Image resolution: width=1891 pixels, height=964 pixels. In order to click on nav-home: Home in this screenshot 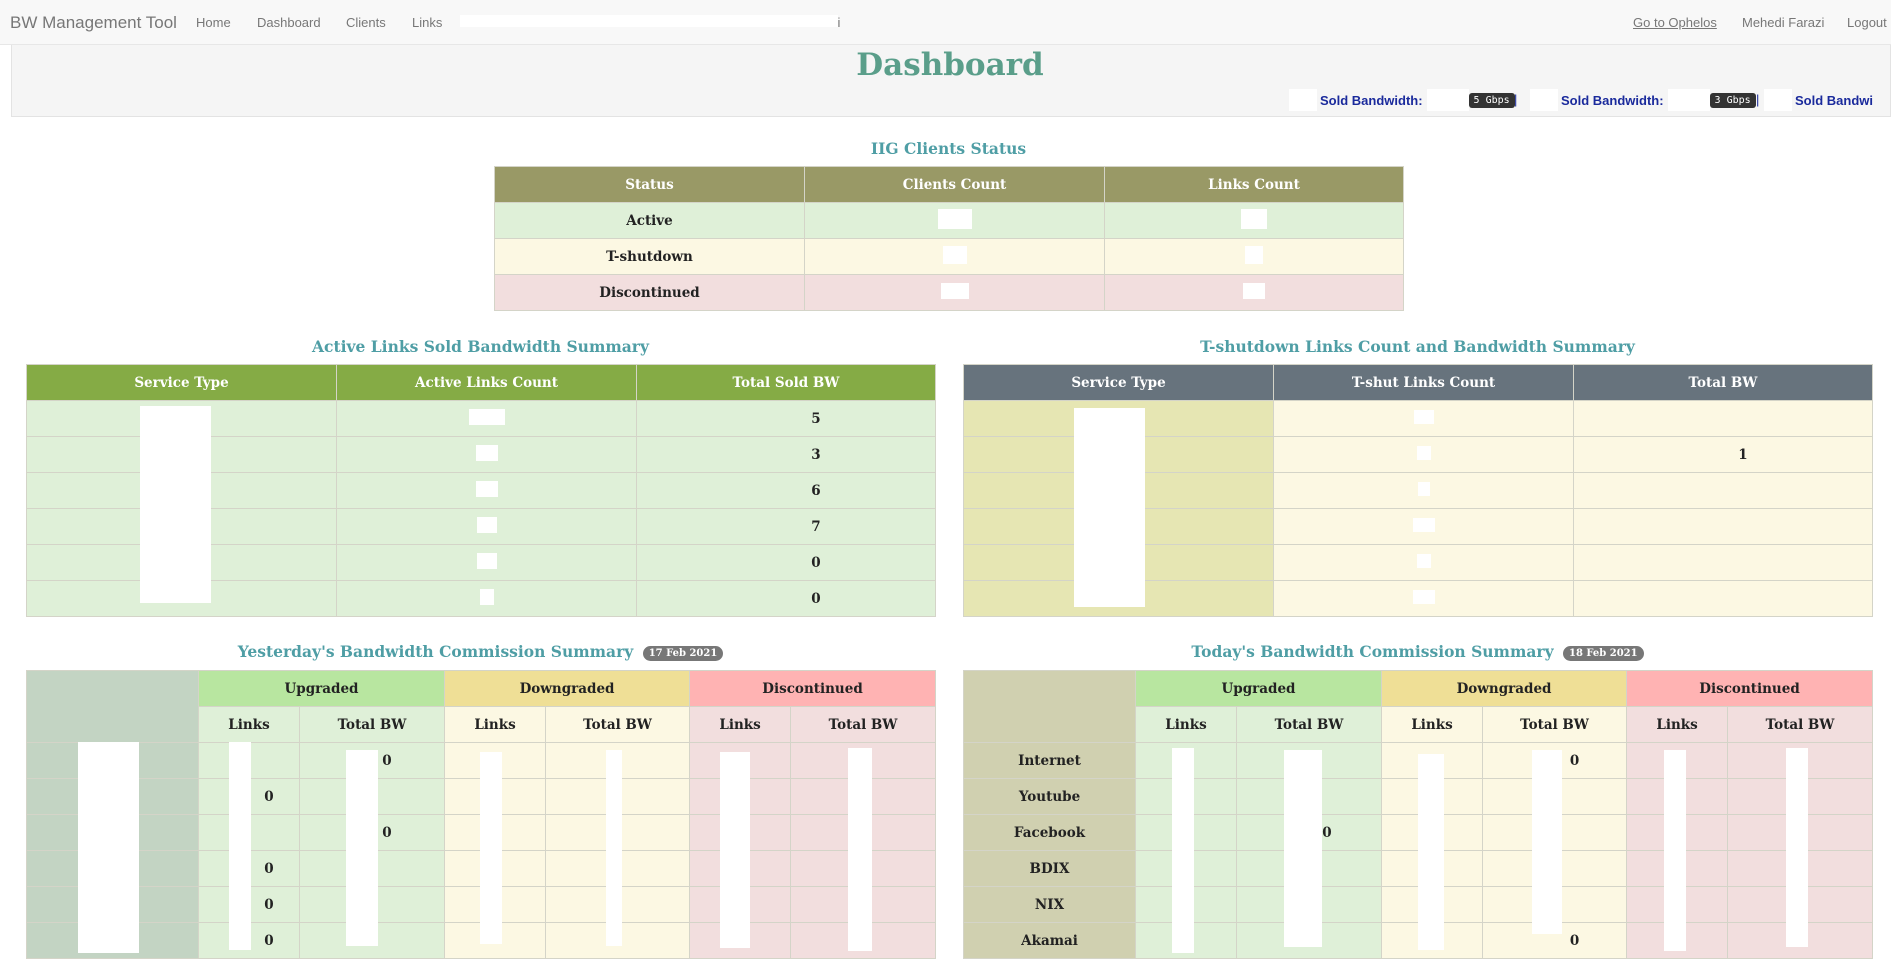, I will do `click(213, 22)`.